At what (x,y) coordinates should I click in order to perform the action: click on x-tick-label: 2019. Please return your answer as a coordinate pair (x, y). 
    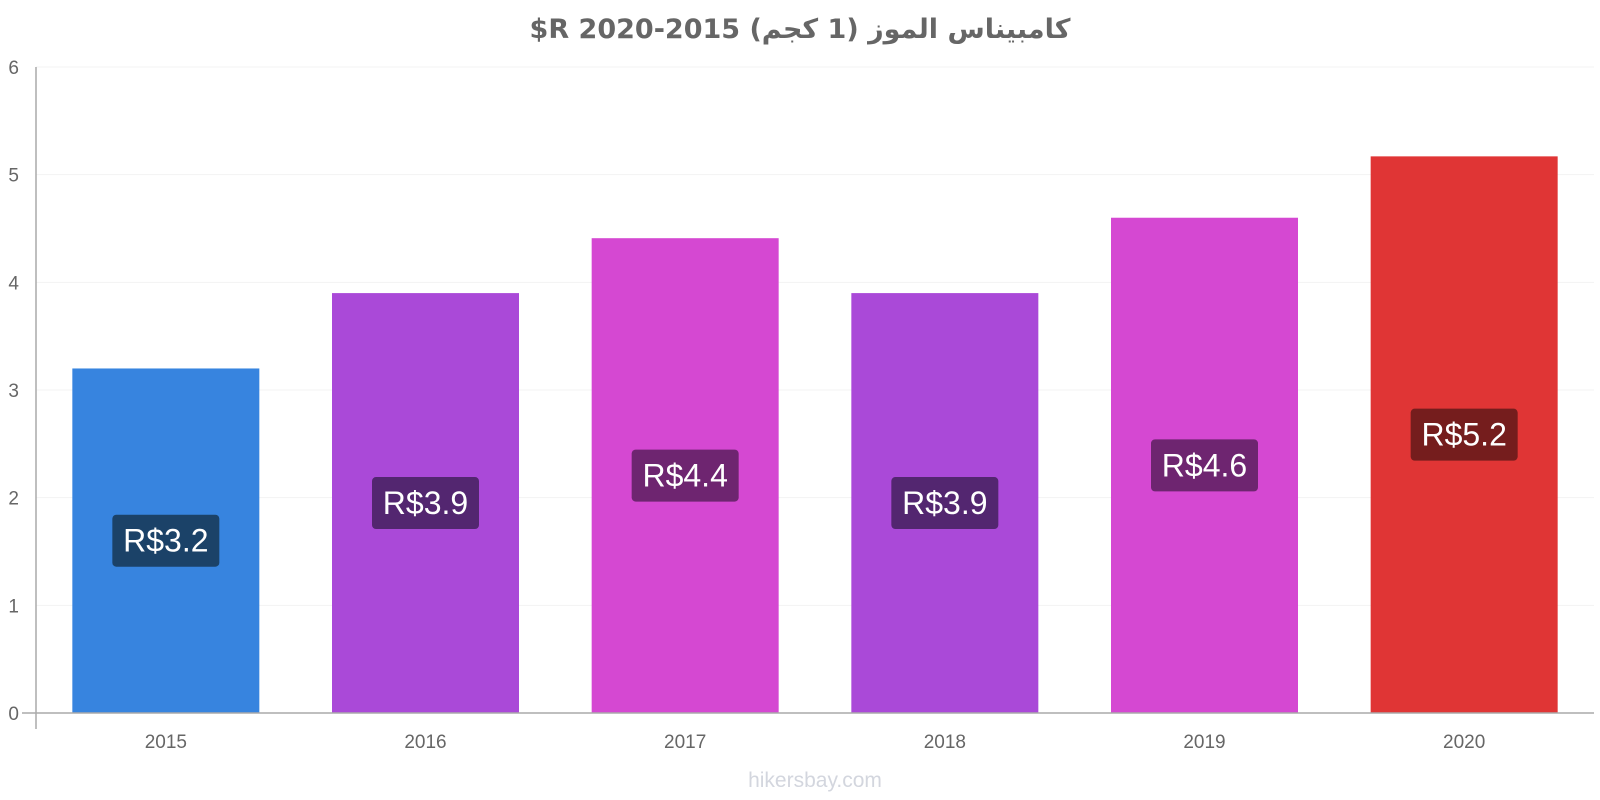
    Looking at the image, I should click on (1204, 742).